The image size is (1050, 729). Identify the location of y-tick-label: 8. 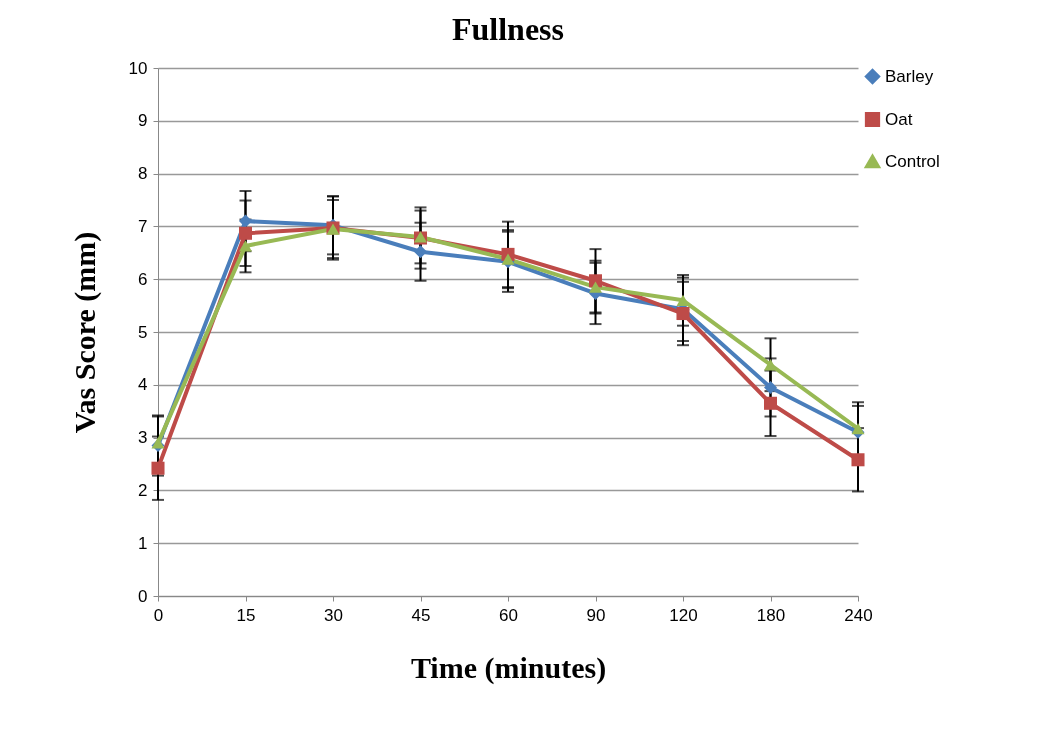
(143, 174).